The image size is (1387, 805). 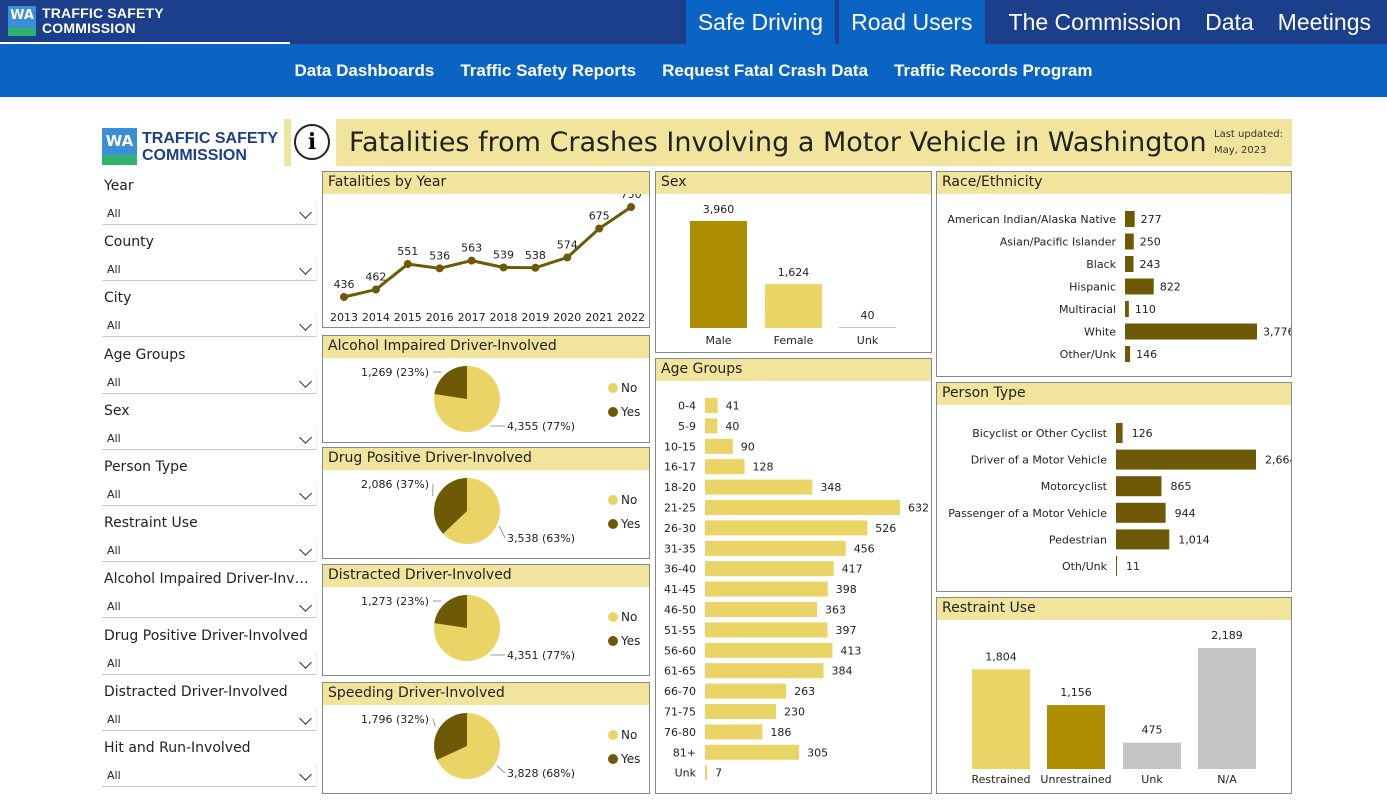 What do you see at coordinates (993, 70) in the screenshot?
I see `subnav-traffic-records-program: Traffic Records Program` at bounding box center [993, 70].